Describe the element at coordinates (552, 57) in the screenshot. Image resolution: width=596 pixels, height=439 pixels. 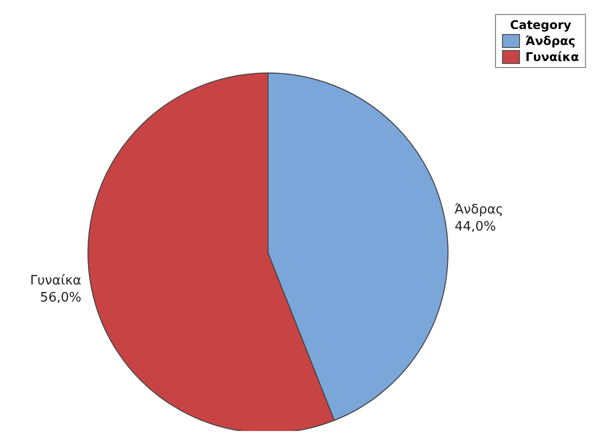
I see `legend-label: Γυναίκα` at that location.